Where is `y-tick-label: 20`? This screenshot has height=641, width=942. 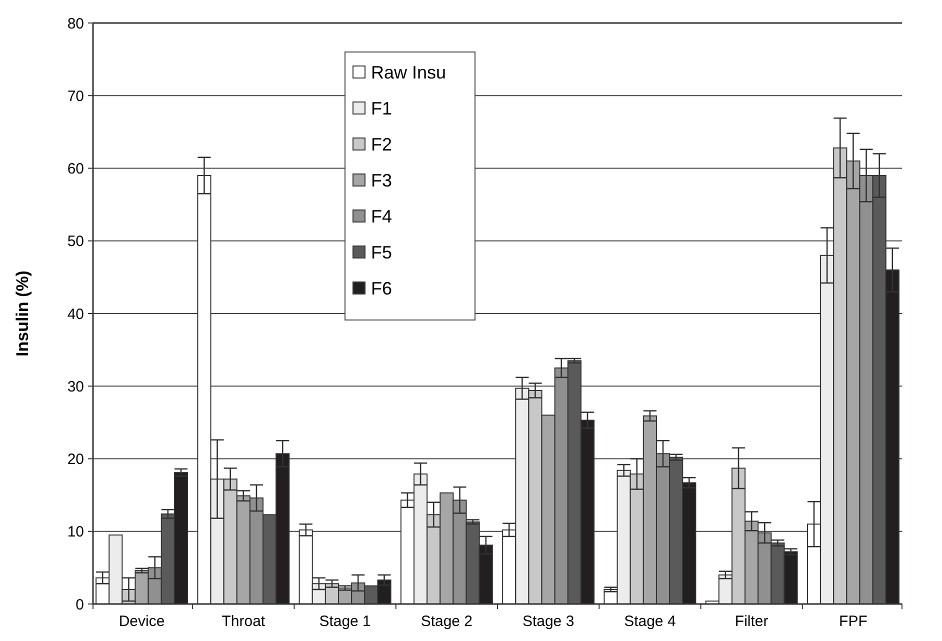
y-tick-label: 20 is located at coordinates (75, 459).